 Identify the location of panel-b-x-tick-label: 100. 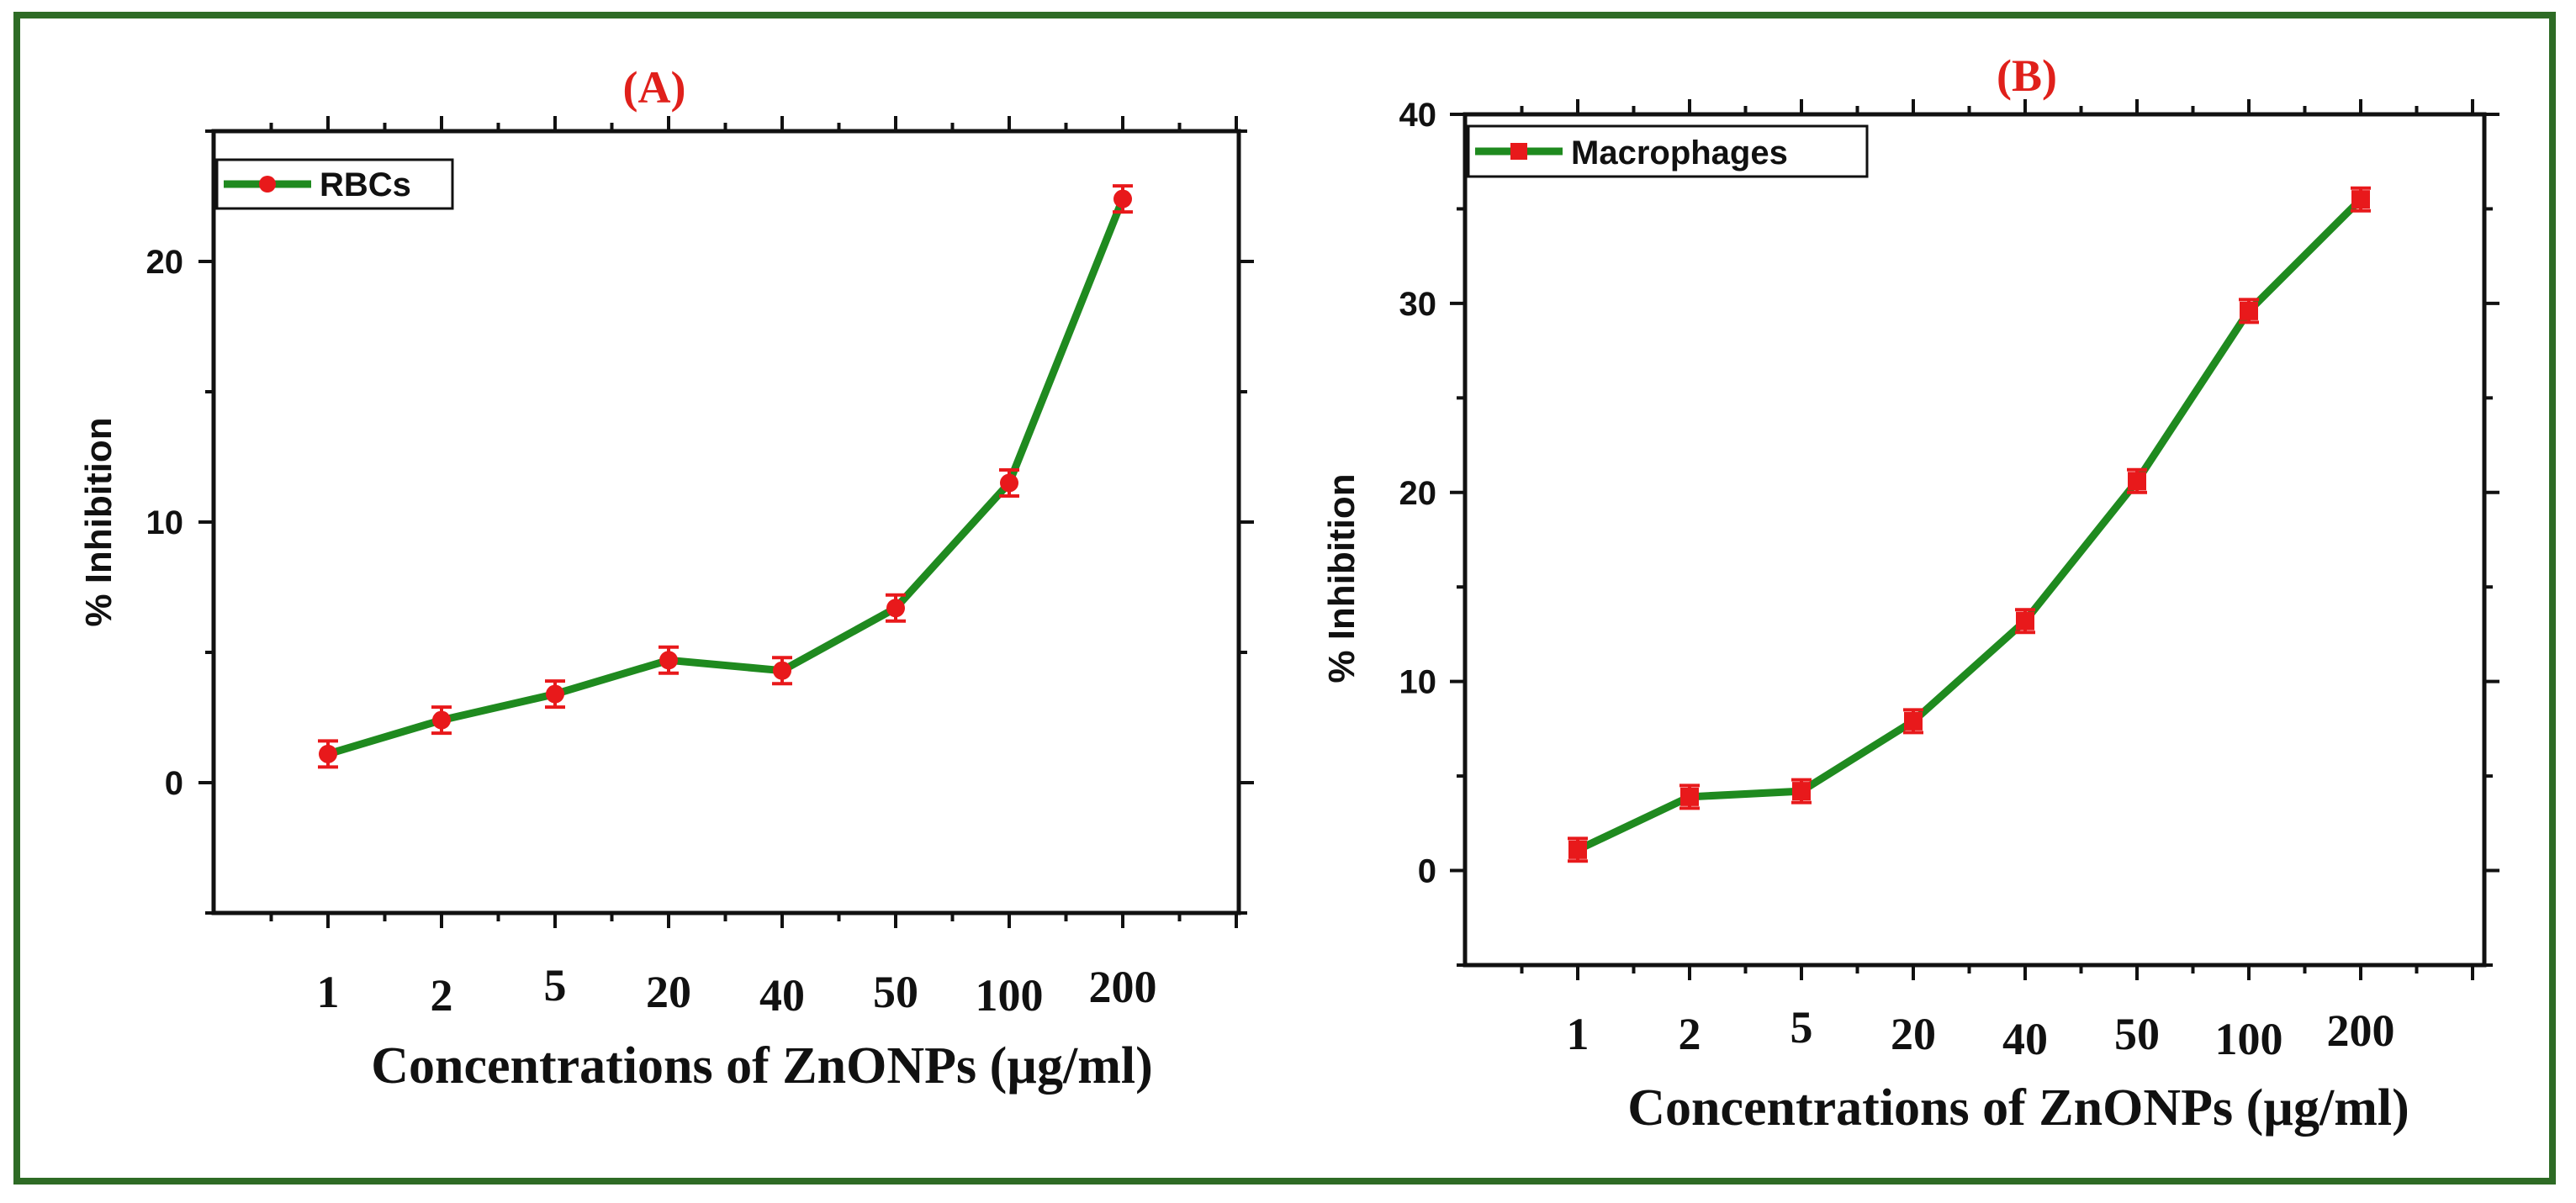
(2249, 1039).